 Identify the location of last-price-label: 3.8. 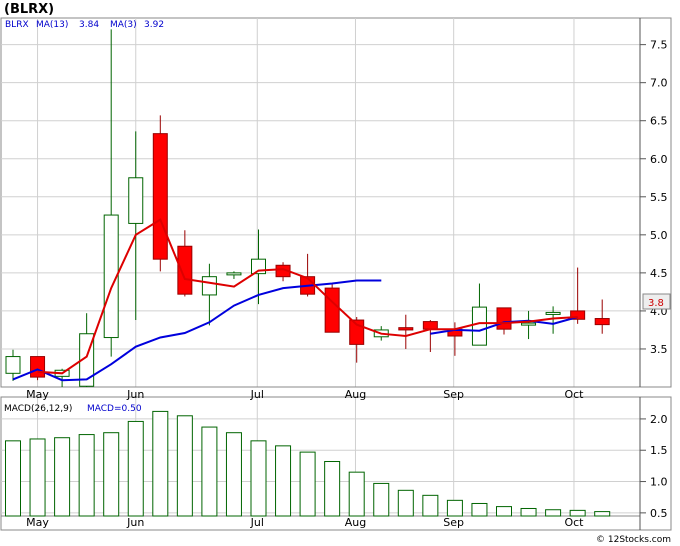
(656, 303).